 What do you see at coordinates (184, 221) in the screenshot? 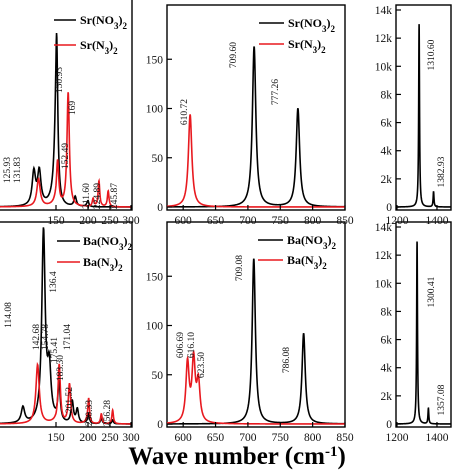
I see `x-tick-label: 600` at bounding box center [184, 221].